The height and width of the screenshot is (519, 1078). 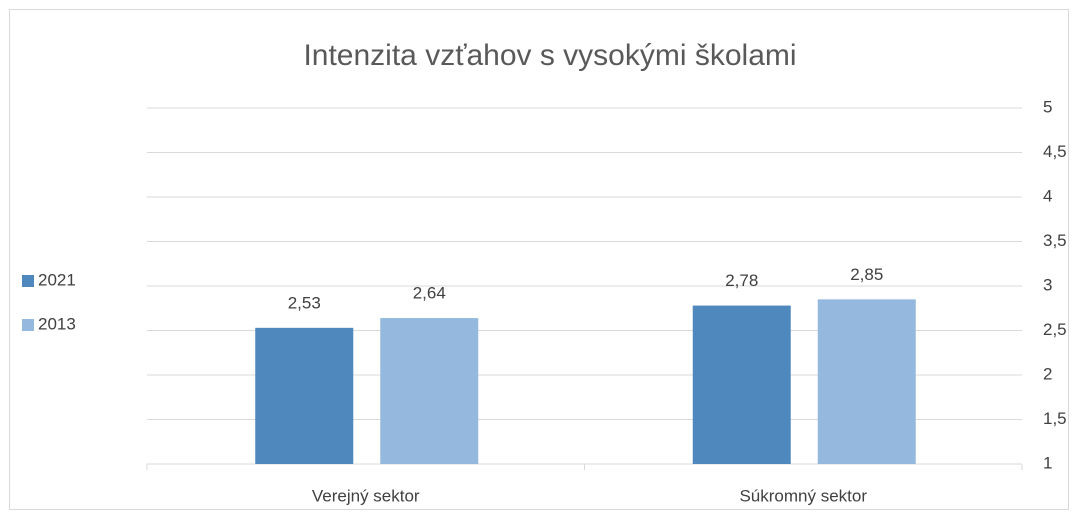 I want to click on value-label: 2,78, so click(x=741, y=280).